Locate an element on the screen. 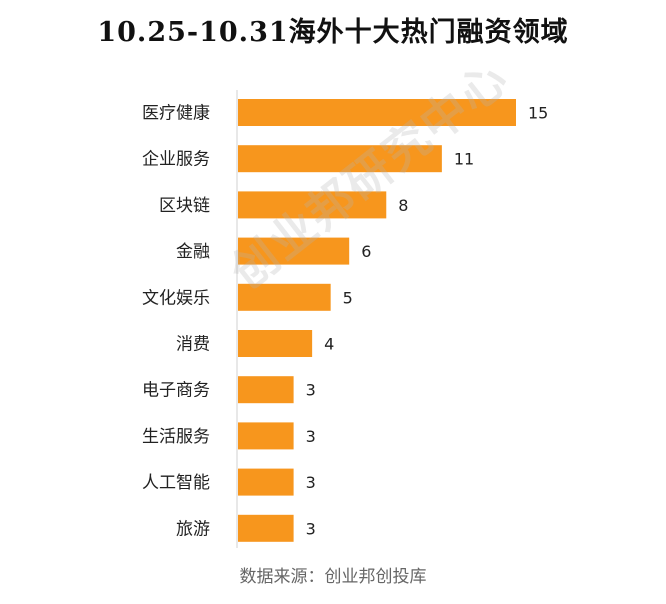 The width and height of the screenshot is (666, 604). category-label: 医疗健康 is located at coordinates (176, 114).